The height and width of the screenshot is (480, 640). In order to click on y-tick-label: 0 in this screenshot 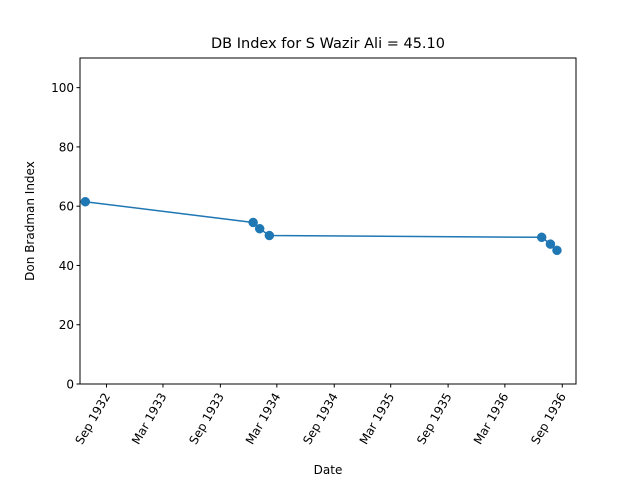, I will do `click(70, 385)`.